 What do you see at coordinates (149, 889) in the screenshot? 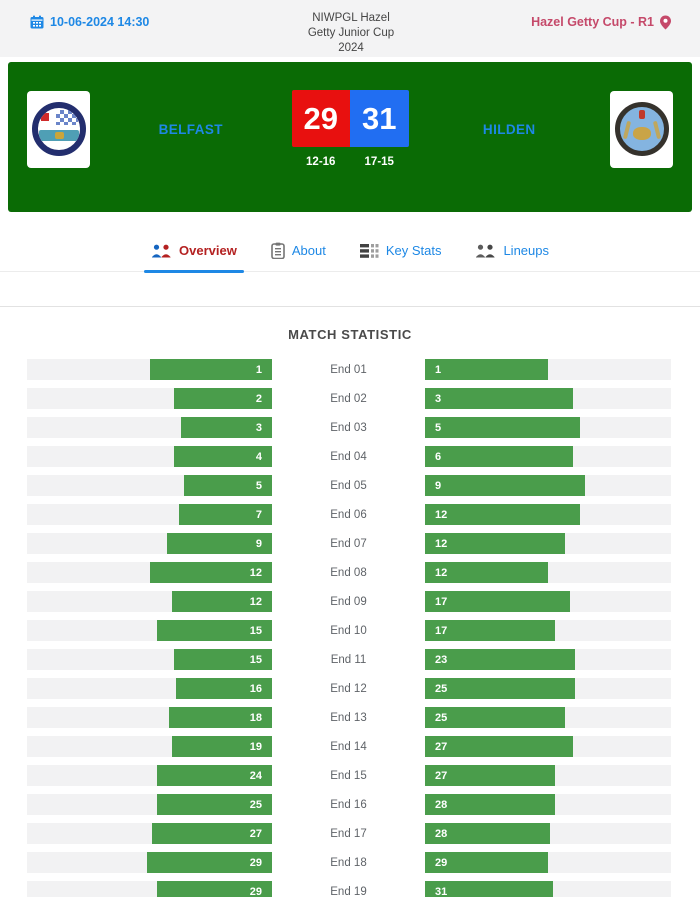
I see `home-bar-track: 29` at bounding box center [149, 889].